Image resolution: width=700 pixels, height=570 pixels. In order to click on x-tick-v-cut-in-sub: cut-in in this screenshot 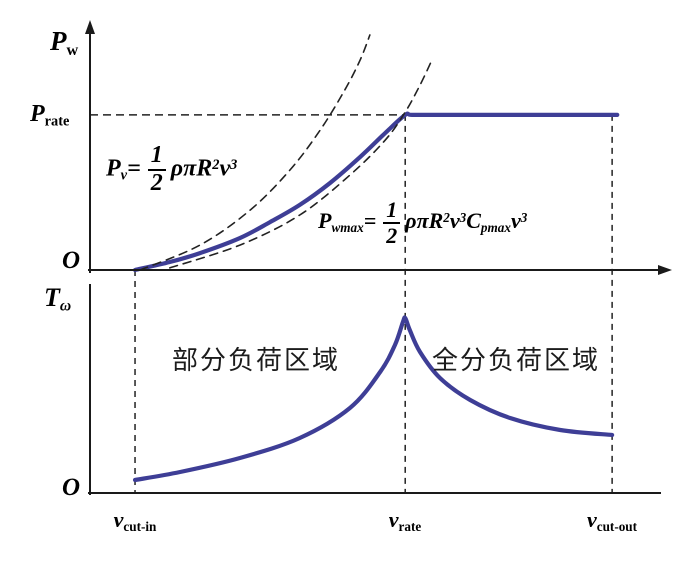, I will do `click(140, 526)`.